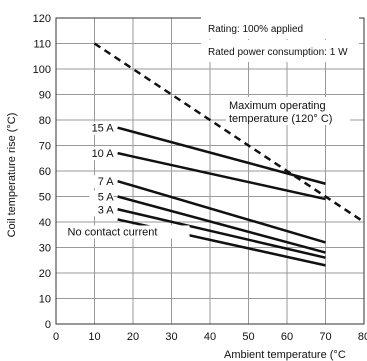  What do you see at coordinates (12, 175) in the screenshot?
I see `y-axis-label: Coil temperature rise (°C)` at bounding box center [12, 175].